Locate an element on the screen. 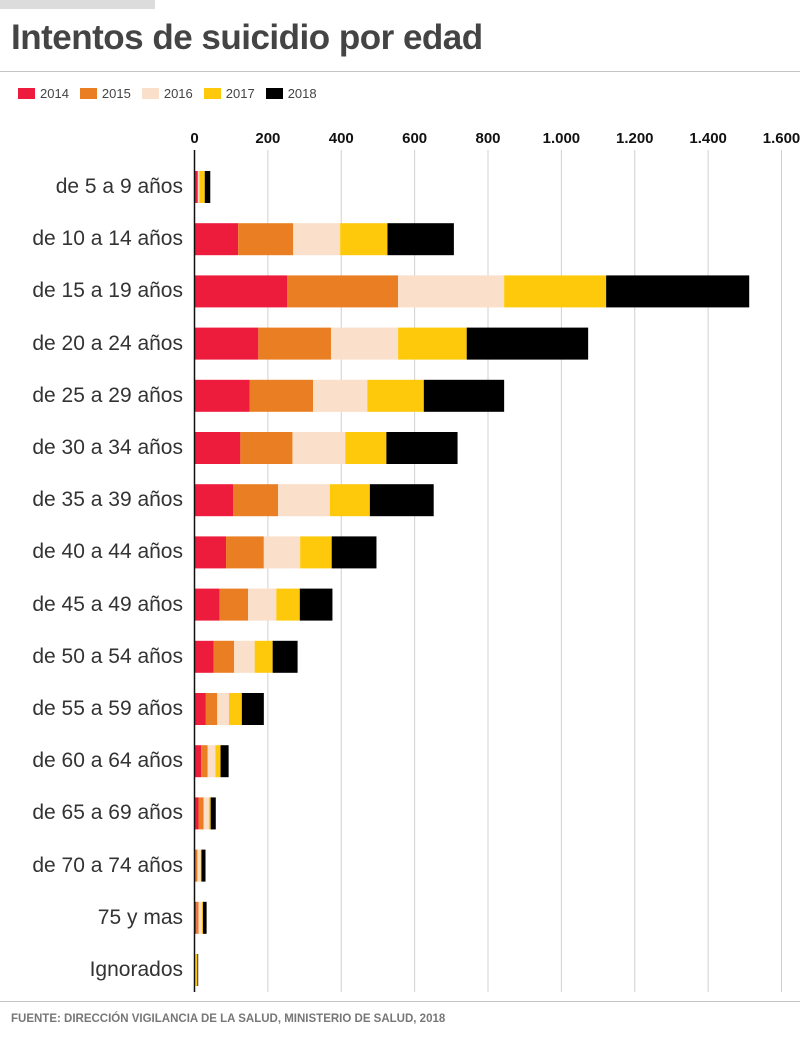  legend-item-2015: 2015 is located at coordinates (105, 93).